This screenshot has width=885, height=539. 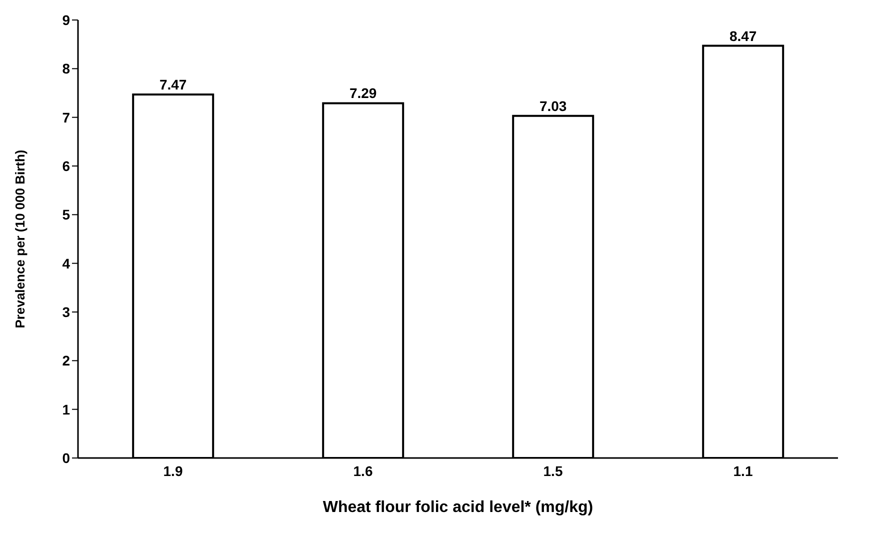 What do you see at coordinates (66, 458) in the screenshot?
I see `y-tick-label: 0` at bounding box center [66, 458].